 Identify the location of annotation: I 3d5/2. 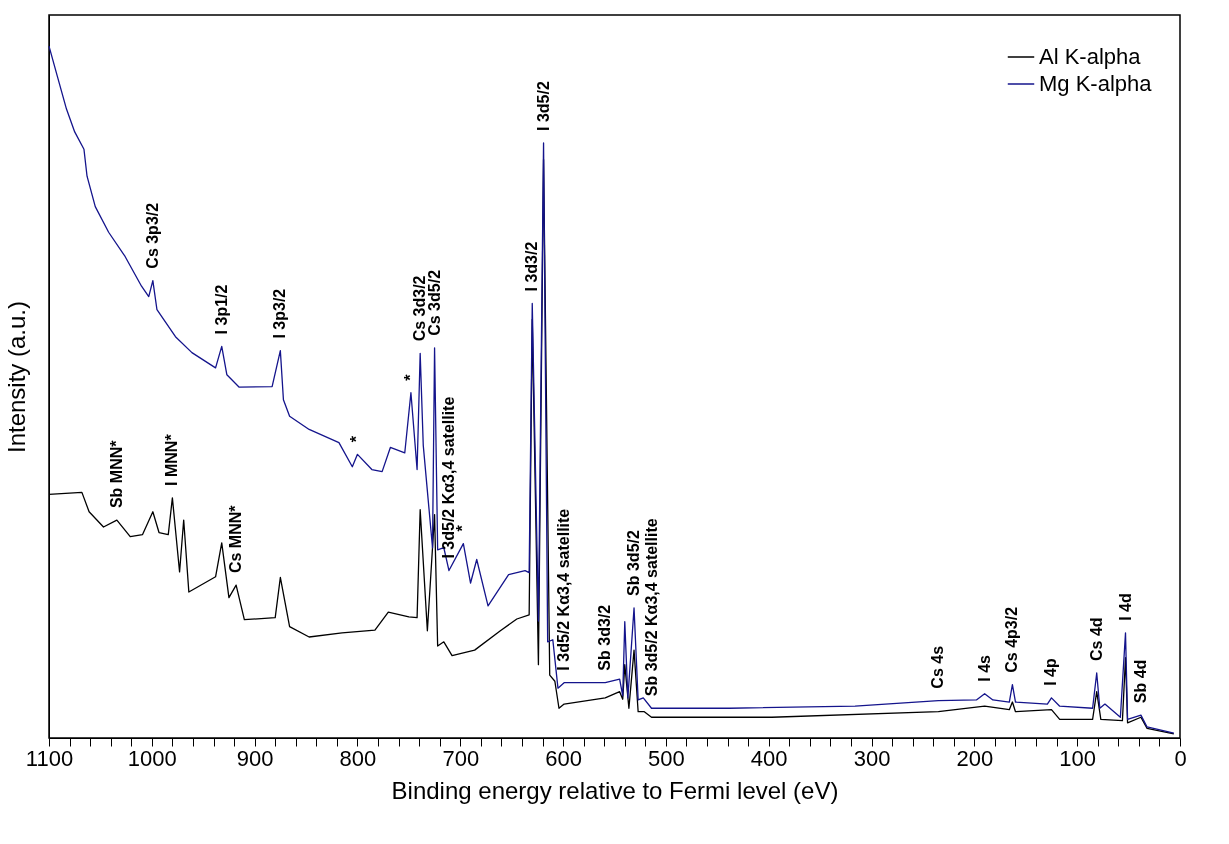
(543, 106).